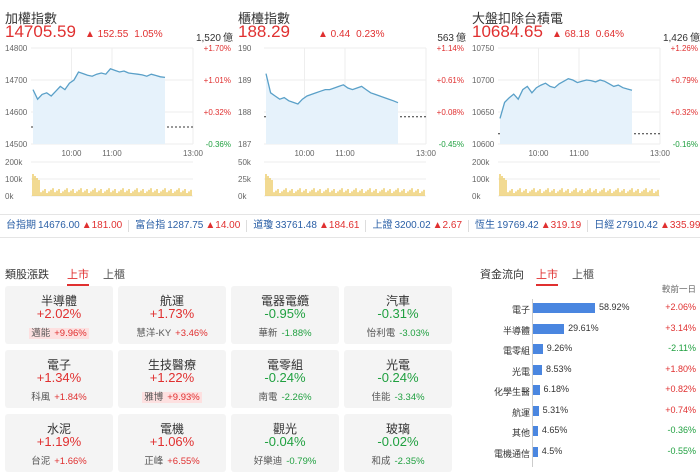 The height and width of the screenshot is (474, 700). What do you see at coordinates (58, 429) in the screenshot?
I see `sector-name: 水泥` at bounding box center [58, 429].